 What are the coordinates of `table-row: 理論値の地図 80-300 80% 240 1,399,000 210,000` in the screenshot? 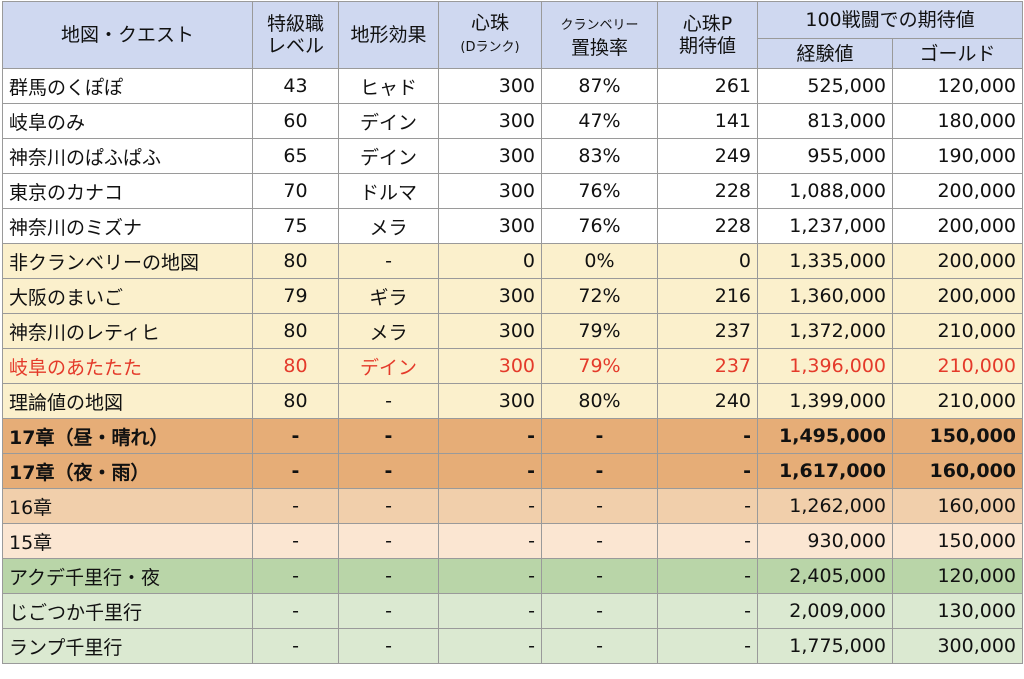 It's located at (513, 401).